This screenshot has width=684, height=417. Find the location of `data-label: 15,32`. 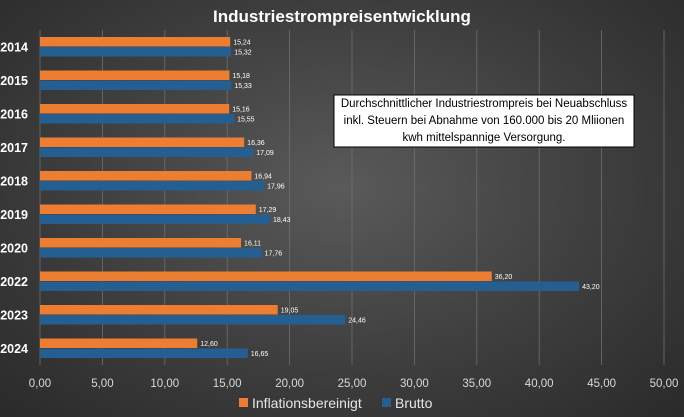

data-label: 15,32 is located at coordinates (243, 52).